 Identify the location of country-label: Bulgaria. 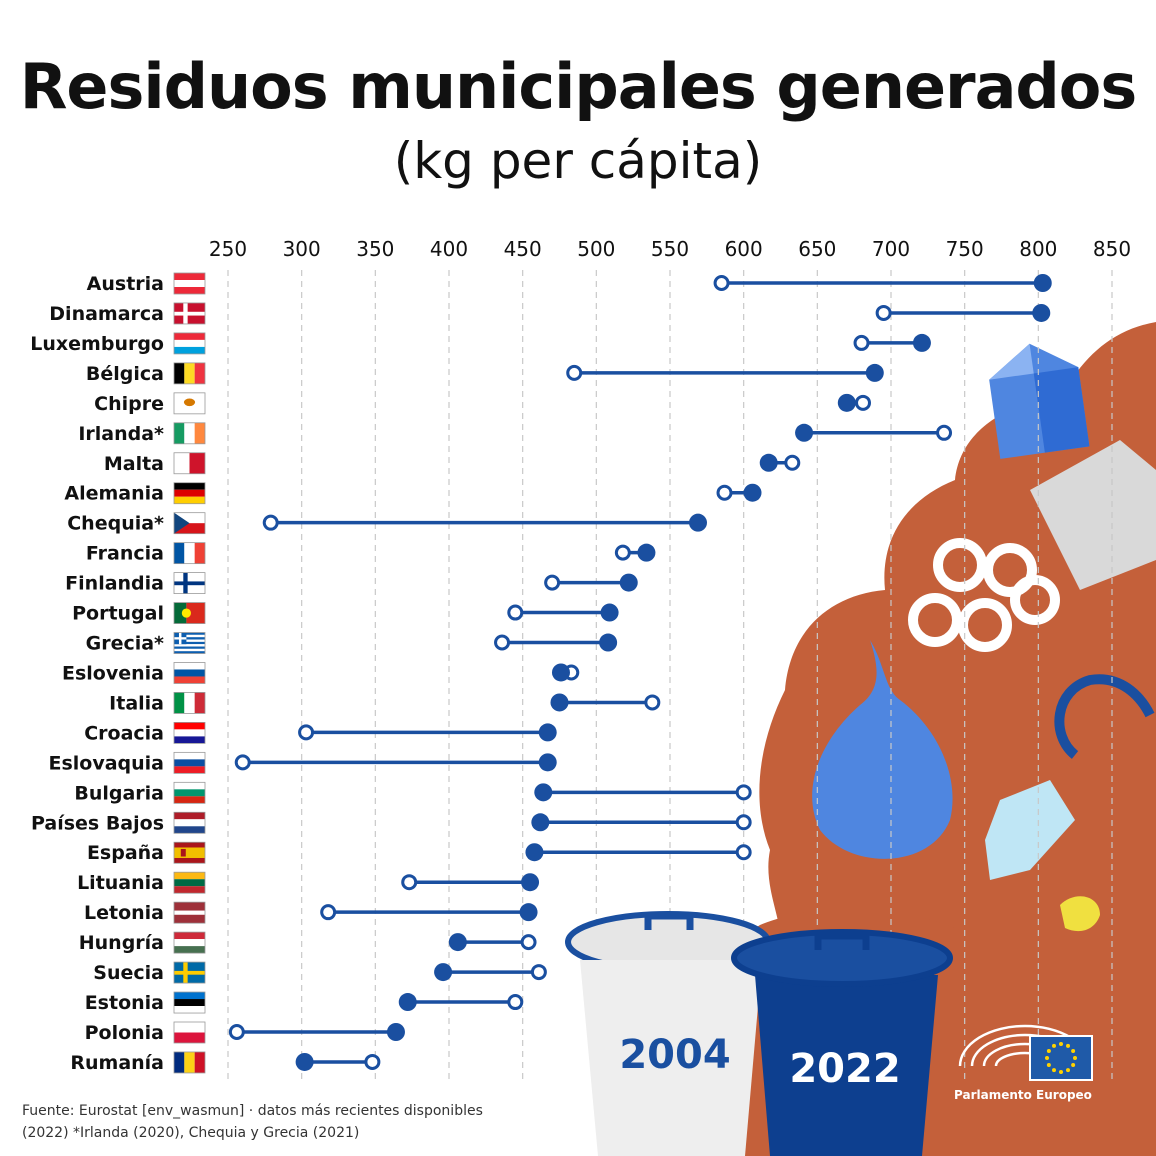
(119, 793).